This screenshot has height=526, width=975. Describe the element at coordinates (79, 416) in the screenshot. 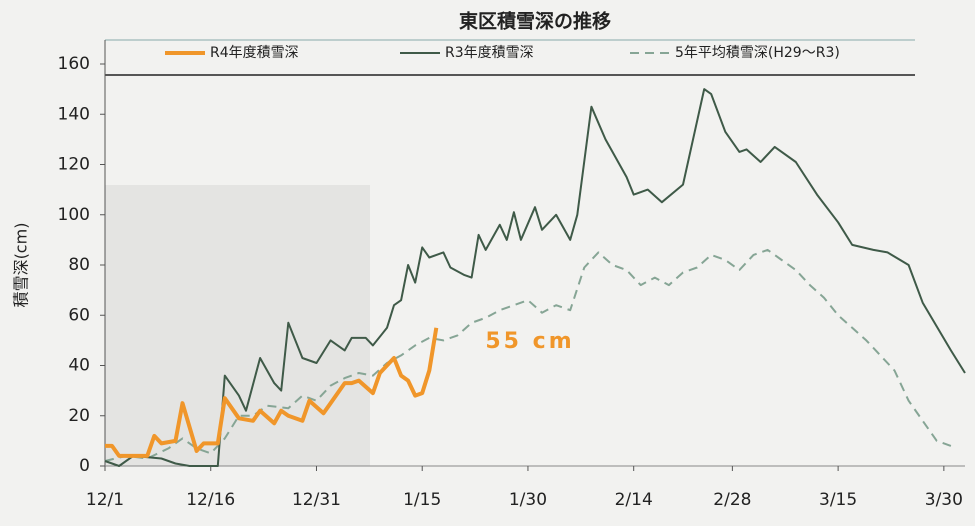

I see `y-tick-label: 20` at that location.